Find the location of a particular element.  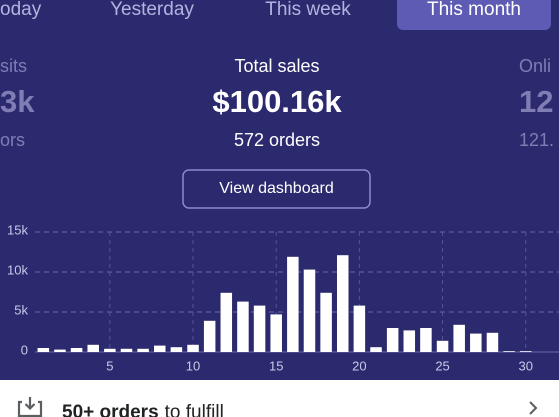

x-tick-label: 15 is located at coordinates (276, 365).